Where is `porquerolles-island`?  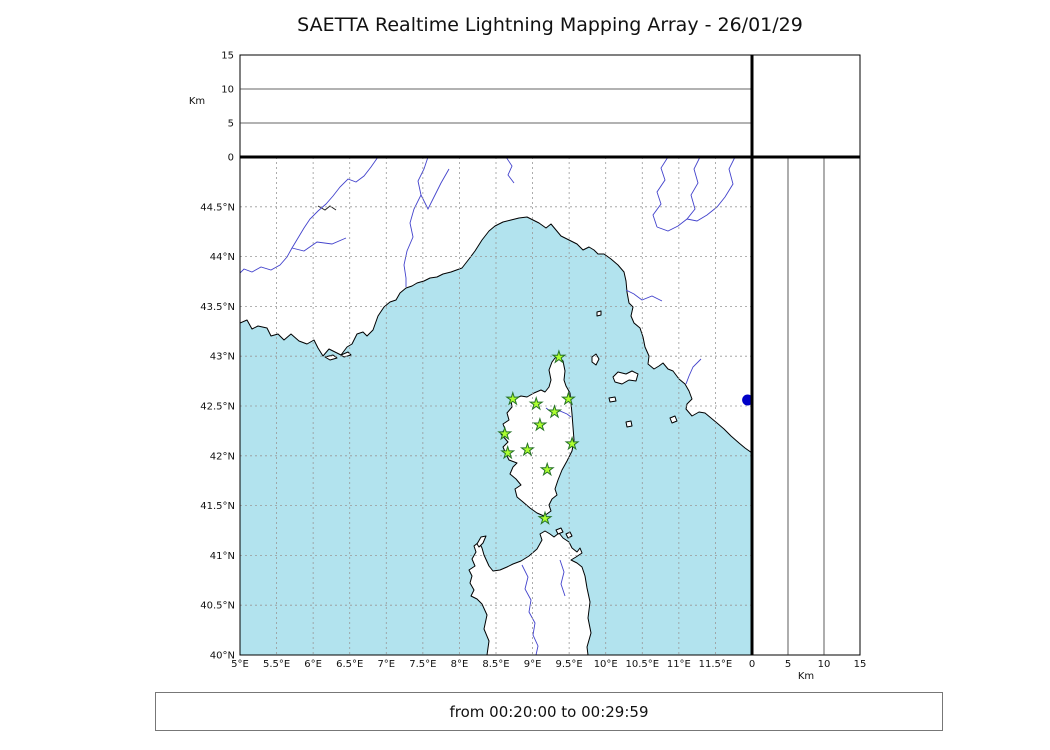 porquerolles-island is located at coordinates (331, 357).